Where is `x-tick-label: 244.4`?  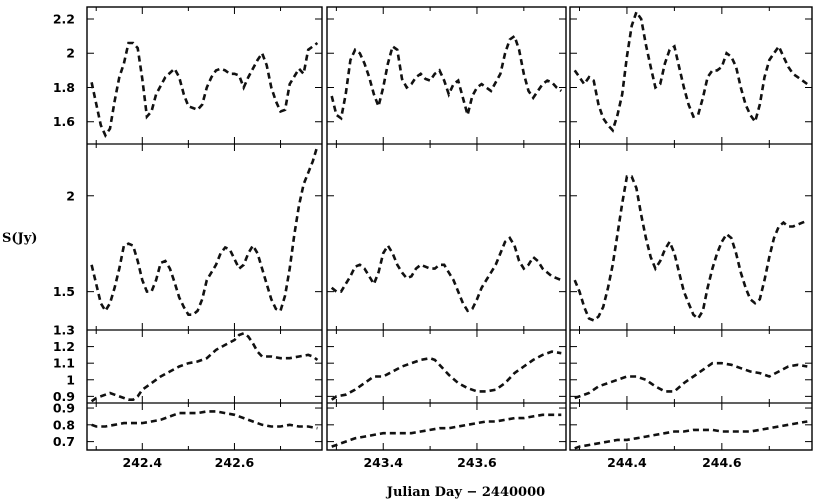 x-tick-label: 244.4 is located at coordinates (627, 462).